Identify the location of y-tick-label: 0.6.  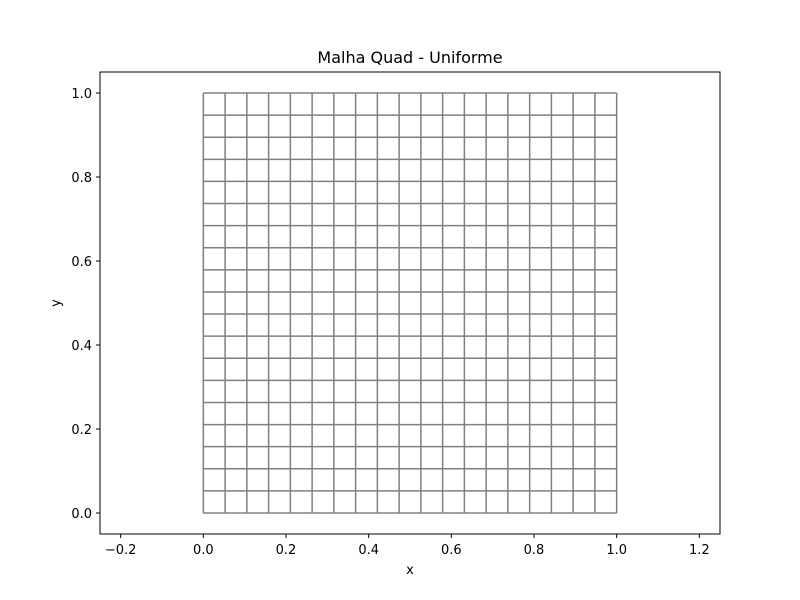
(81, 262).